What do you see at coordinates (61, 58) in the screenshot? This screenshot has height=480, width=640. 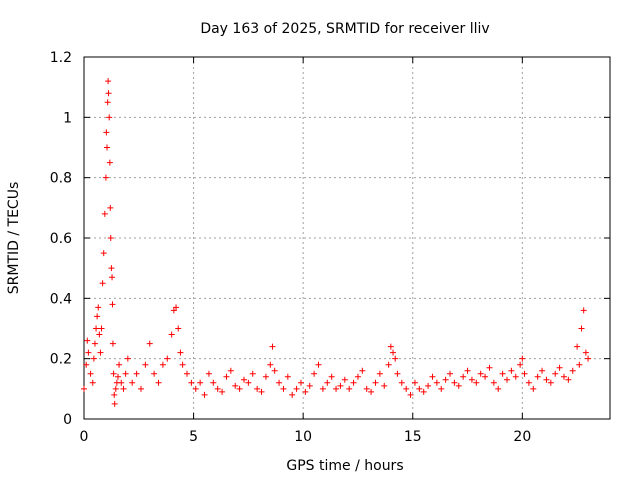 I see `y-tick-label: 1.2` at bounding box center [61, 58].